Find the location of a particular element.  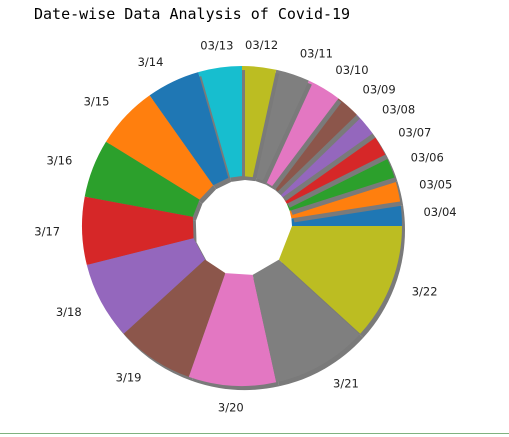

slice-label-3-16: 3/16 is located at coordinates (59, 160).